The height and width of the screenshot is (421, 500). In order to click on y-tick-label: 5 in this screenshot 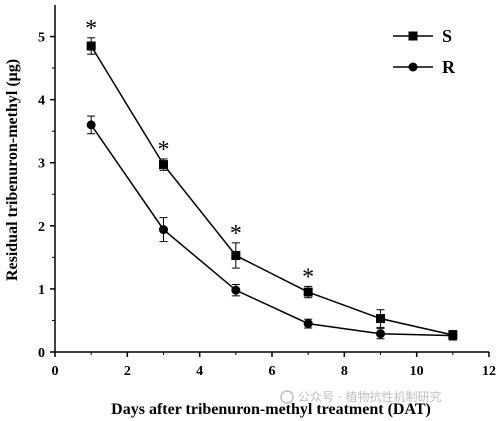, I will do `click(41, 38)`.